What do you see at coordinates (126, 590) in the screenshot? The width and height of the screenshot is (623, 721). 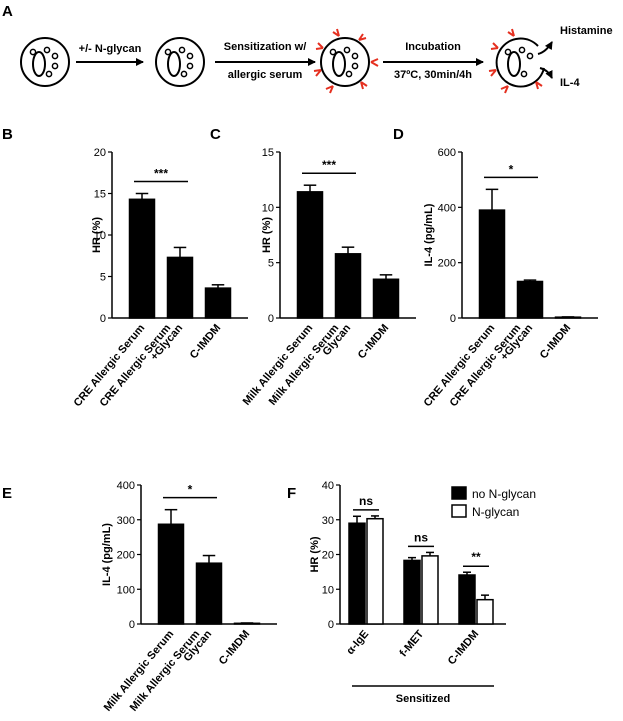 I see `y-tick-label: 100` at bounding box center [126, 590].